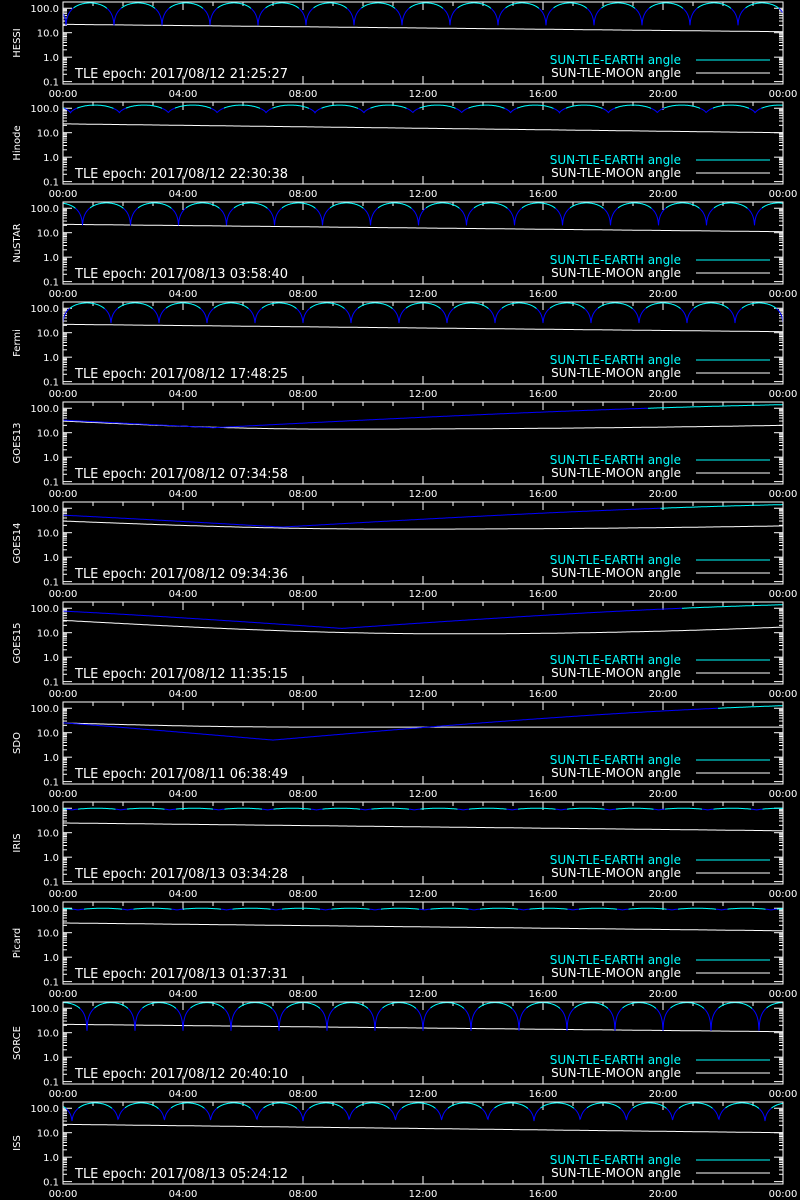  What do you see at coordinates (181, 374) in the screenshot?
I see `tle-epoch-text: TLE epoch: 2017/08/12 17:48:25` at bounding box center [181, 374].